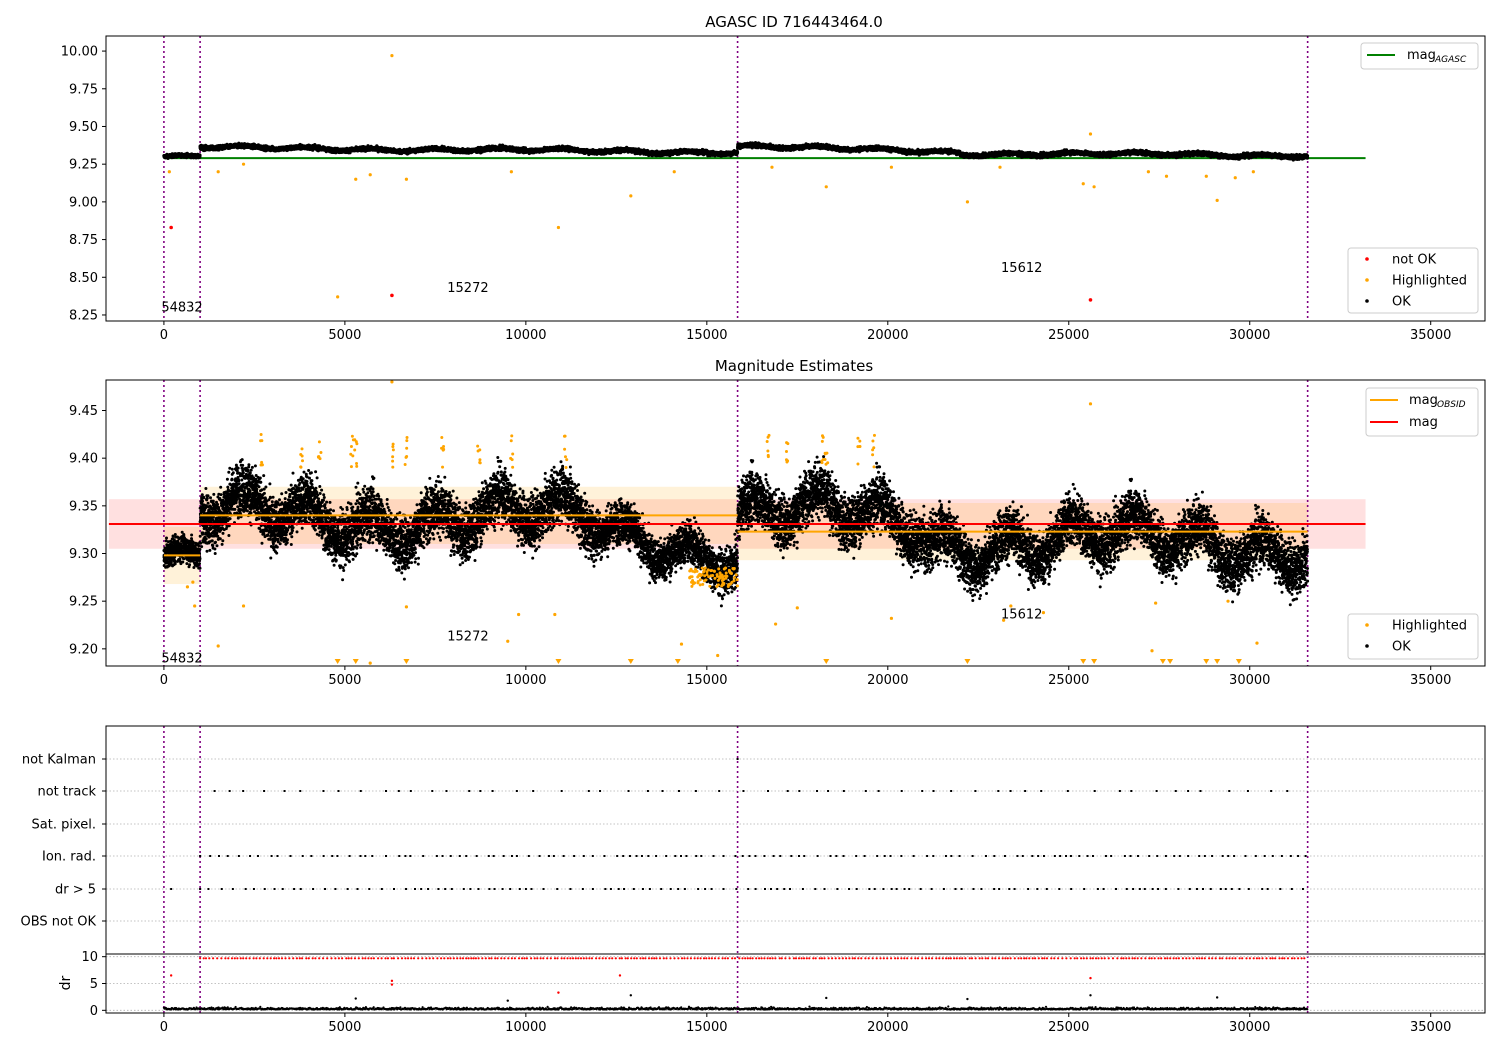 This screenshot has height=1050, width=1500. I want to click on y-tick-label: 9.75, so click(83, 89).